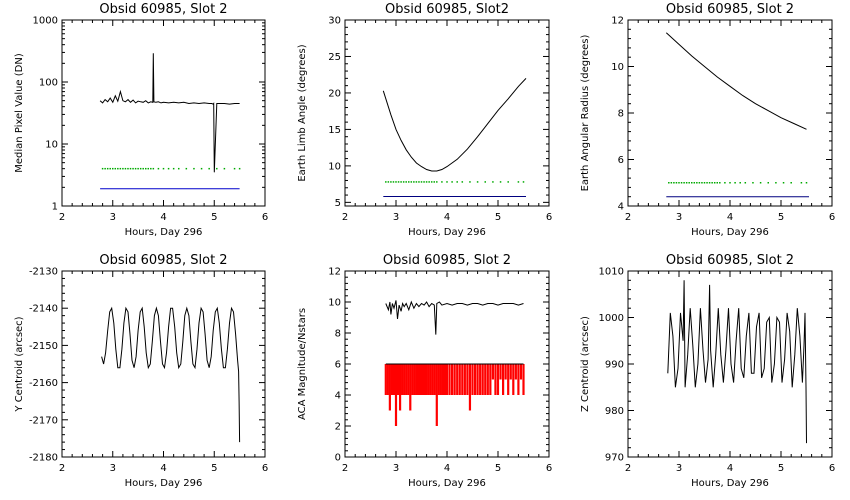 The height and width of the screenshot is (500, 850). I want to click on y-axis-label: Earth Angular Radius (degrees), so click(585, 112).